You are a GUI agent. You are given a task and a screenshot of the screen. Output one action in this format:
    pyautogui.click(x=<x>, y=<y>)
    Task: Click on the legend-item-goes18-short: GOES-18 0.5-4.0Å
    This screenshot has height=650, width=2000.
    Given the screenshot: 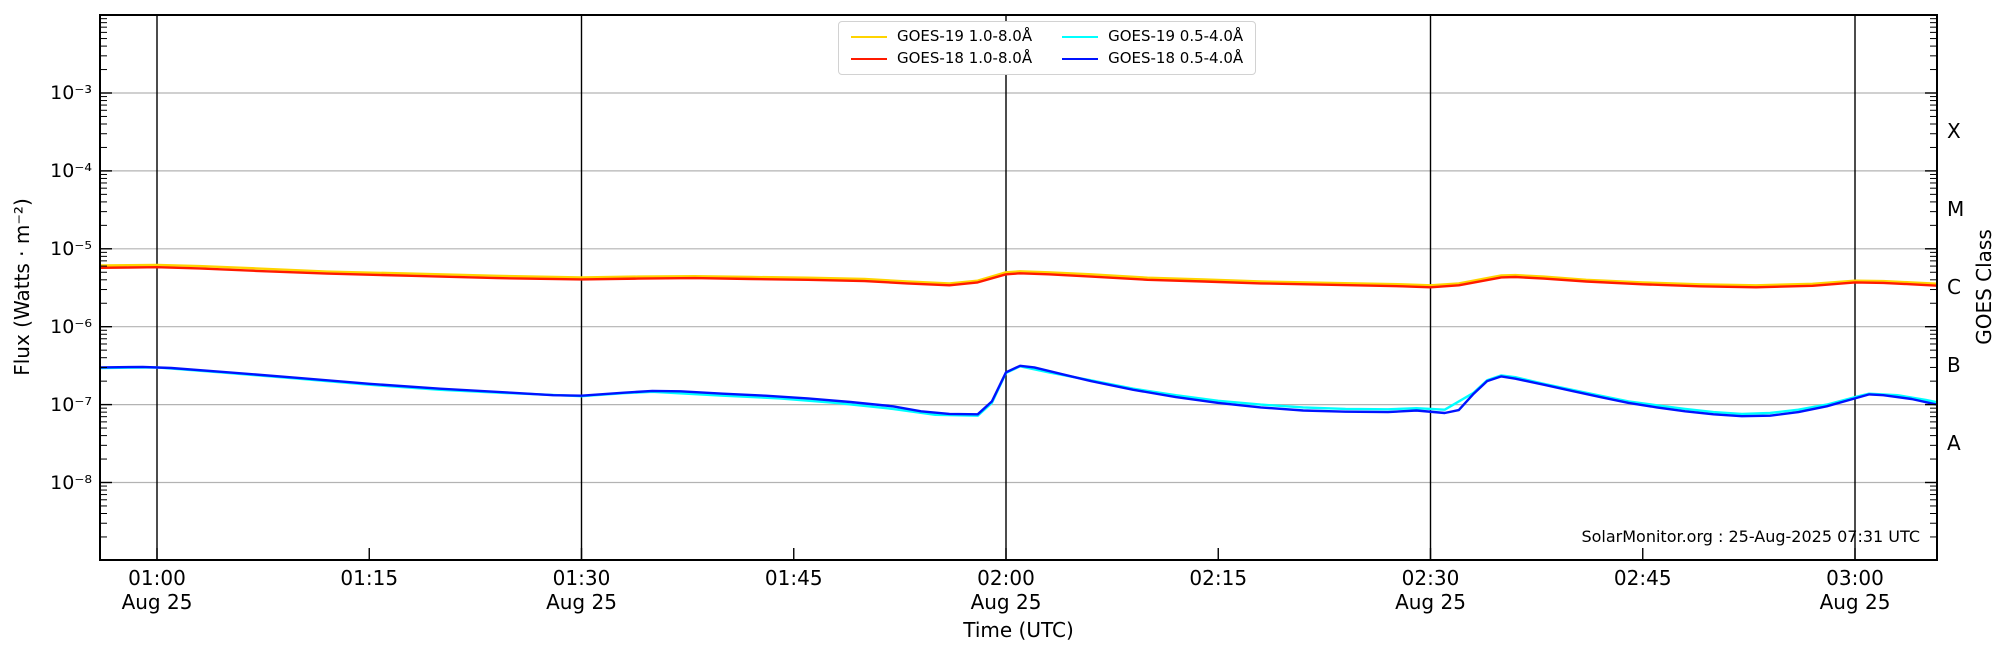 What is the action you would take?
    pyautogui.click(x=1152, y=58)
    